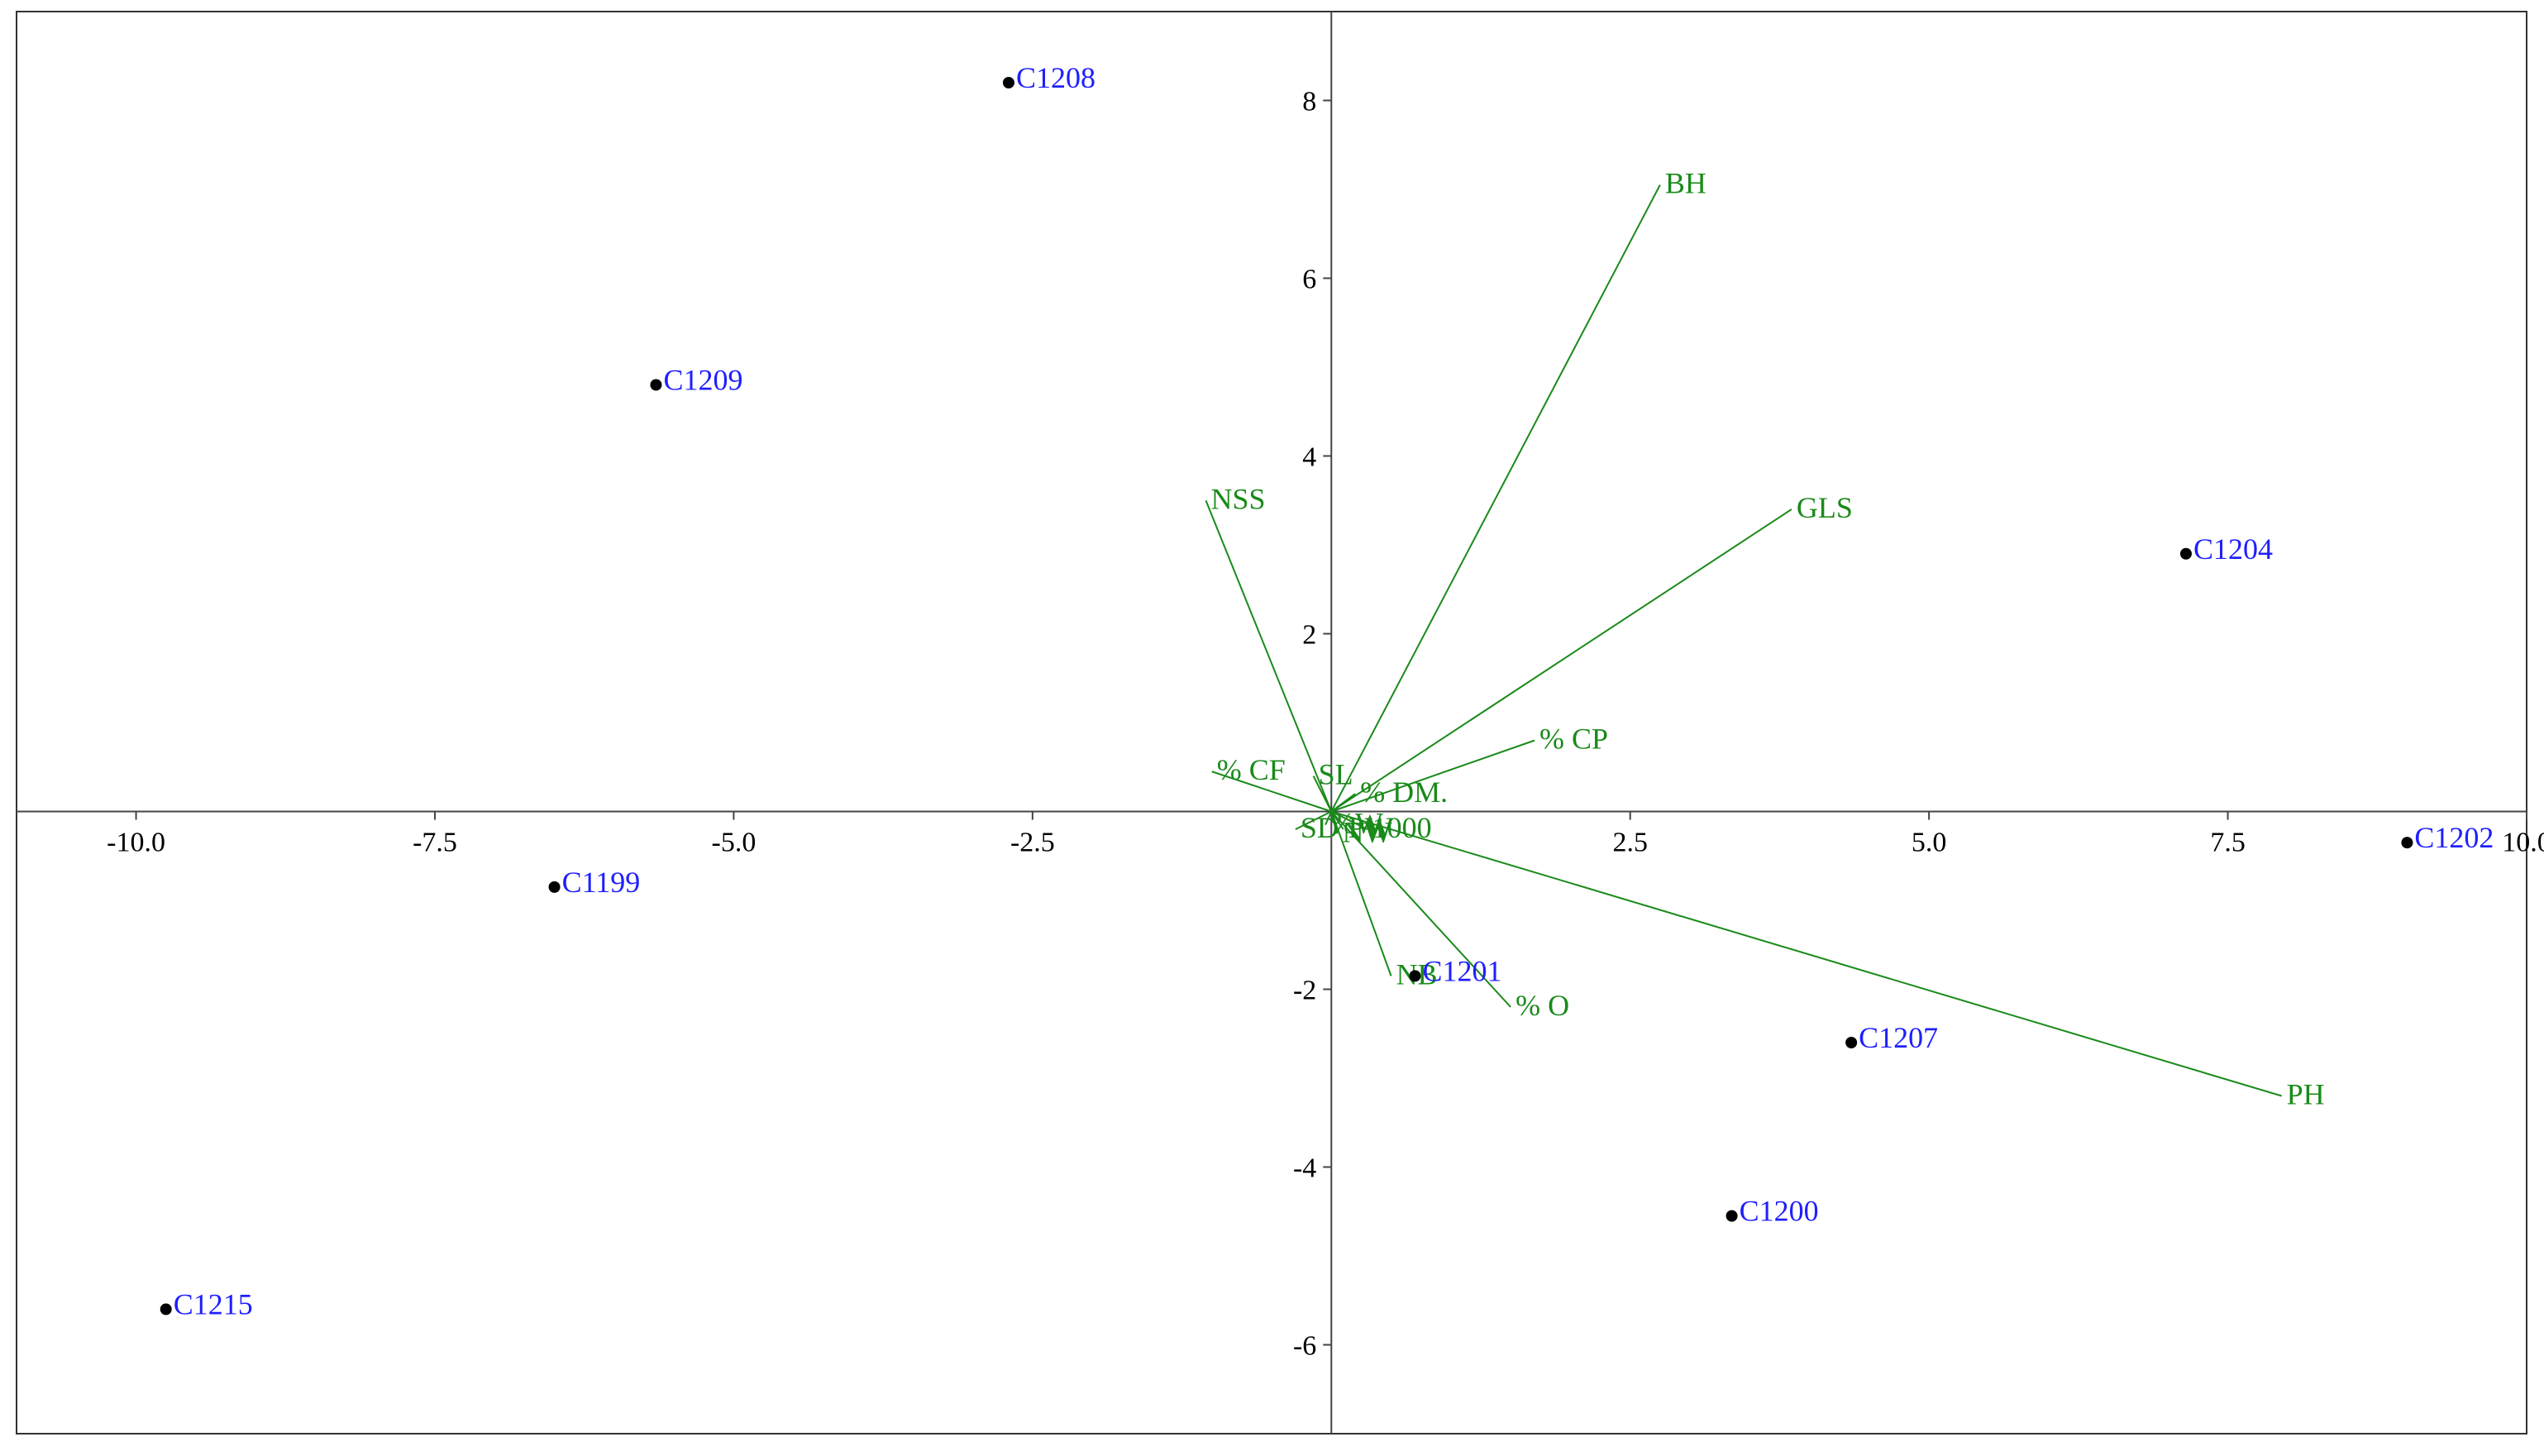 Image resolution: width=2544 pixels, height=1456 pixels. Describe the element at coordinates (1309, 457) in the screenshot. I see `y-tick-label: 4` at that location.